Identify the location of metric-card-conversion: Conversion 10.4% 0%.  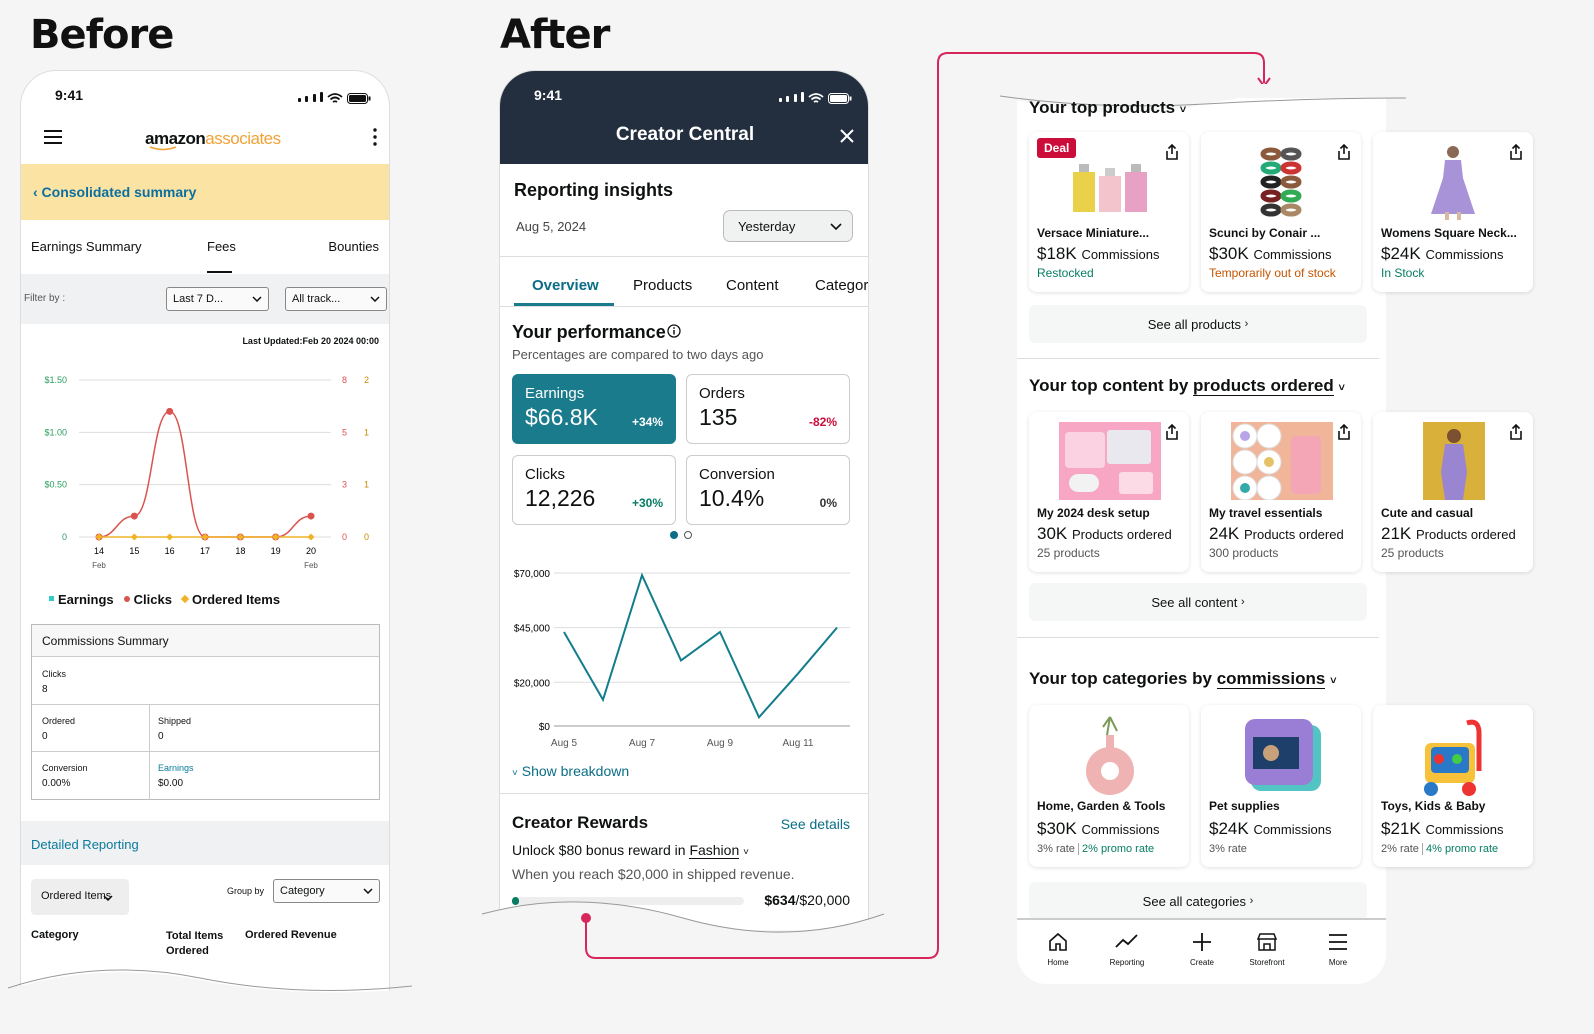
(768, 490).